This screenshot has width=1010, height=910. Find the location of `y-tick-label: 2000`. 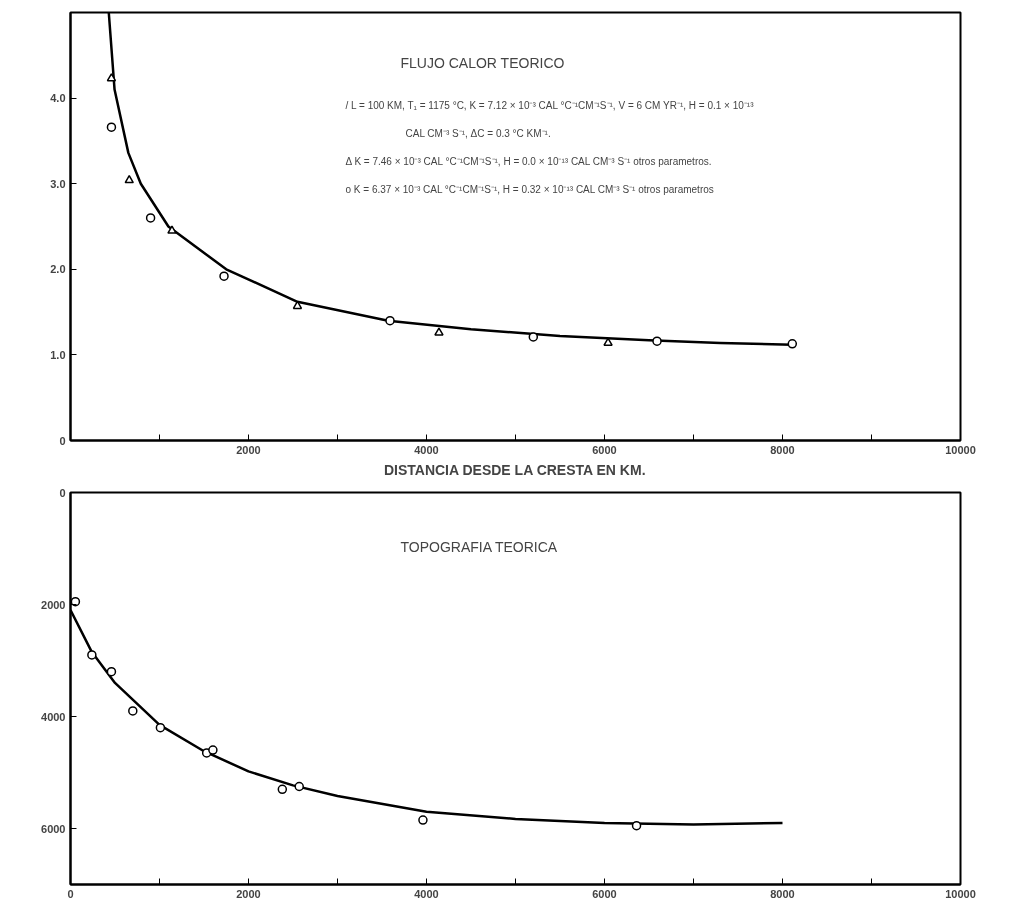

y-tick-label: 2000 is located at coordinates (53, 604).